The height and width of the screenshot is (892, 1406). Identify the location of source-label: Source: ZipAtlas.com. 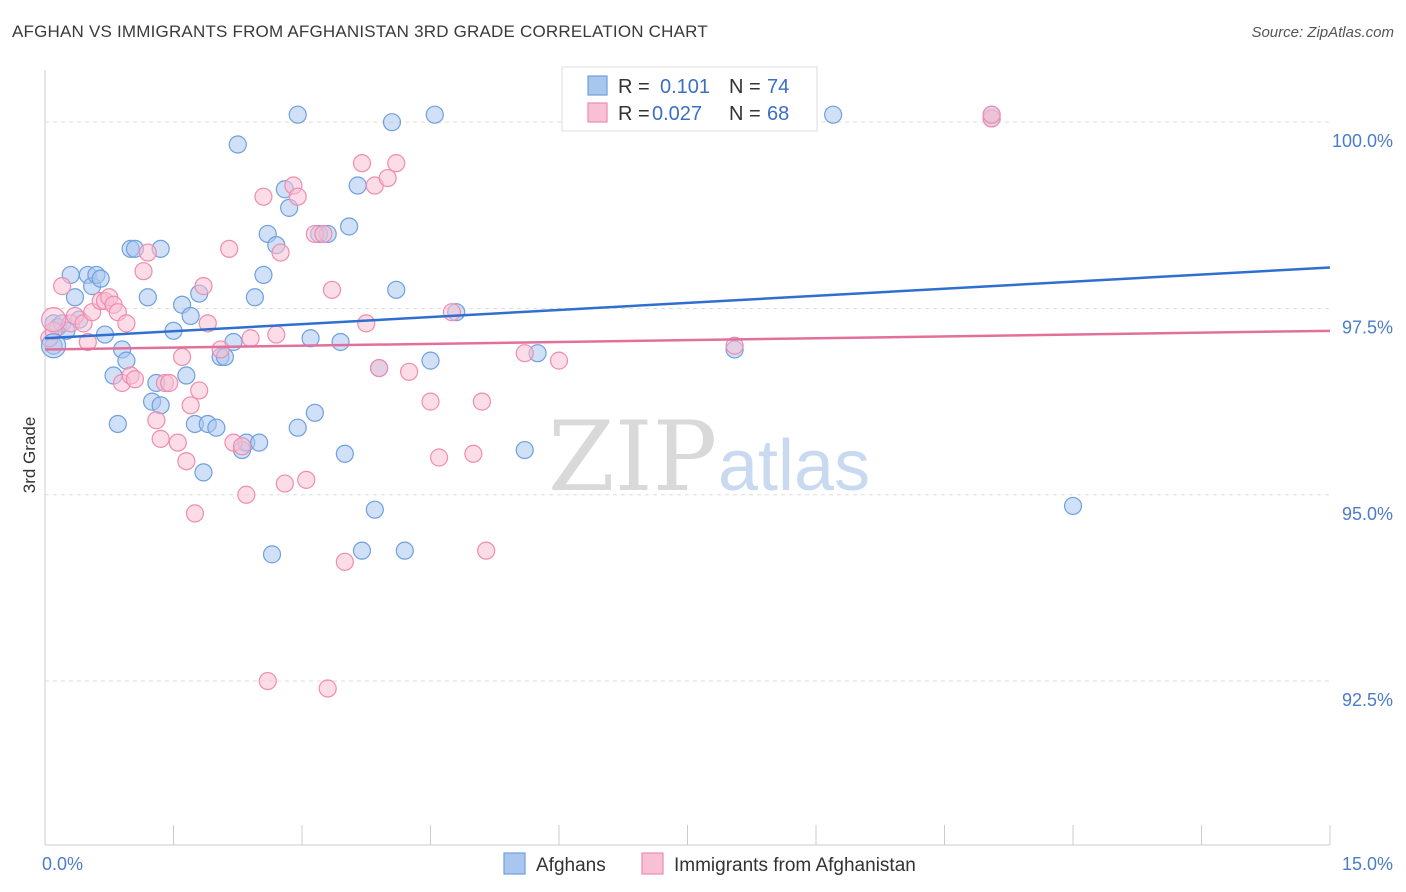
(1322, 32).